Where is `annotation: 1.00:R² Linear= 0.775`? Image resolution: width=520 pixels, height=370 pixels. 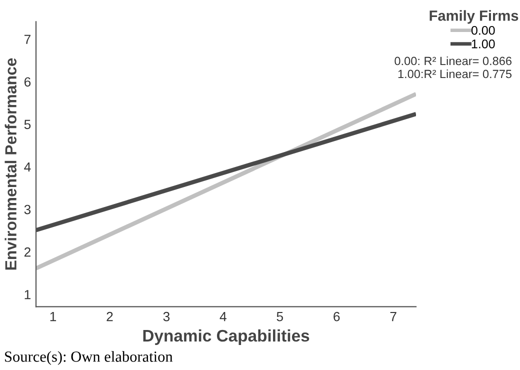 annotation: 1.00:R² Linear= 0.775 is located at coordinates (455, 74).